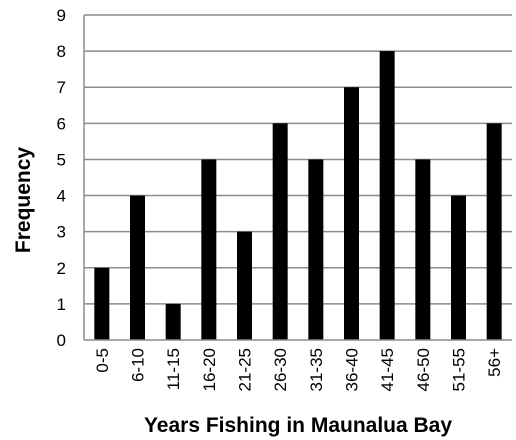 The width and height of the screenshot is (516, 440). Describe the element at coordinates (61, 51) in the screenshot. I see `y-tick-label: 8` at that location.